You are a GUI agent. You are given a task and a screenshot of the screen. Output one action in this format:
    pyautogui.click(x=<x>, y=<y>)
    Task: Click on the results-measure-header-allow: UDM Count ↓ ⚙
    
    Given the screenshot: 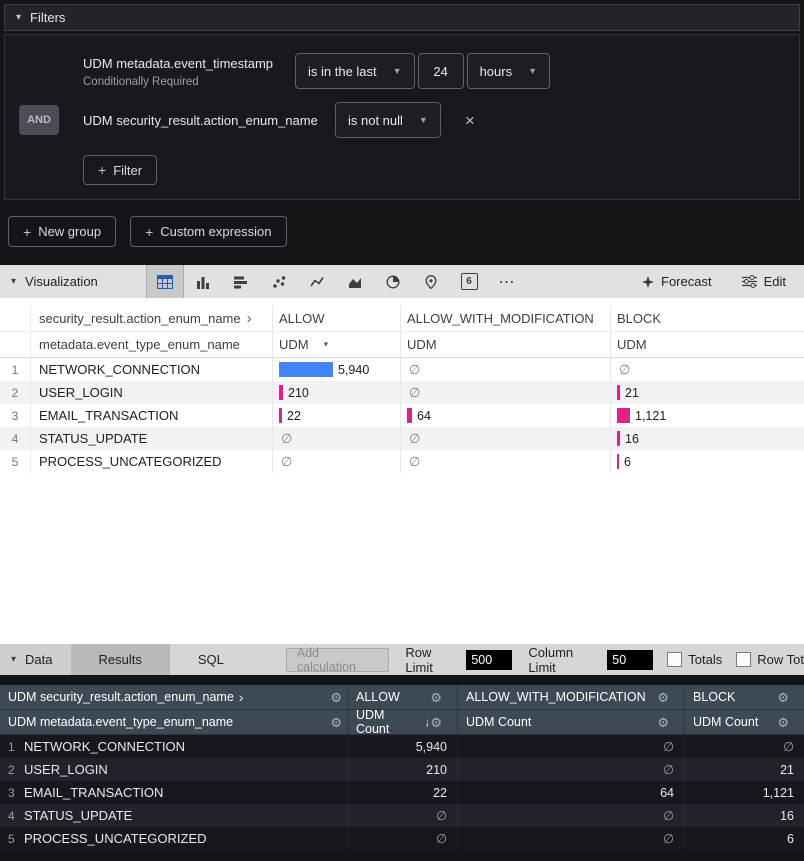 What is the action you would take?
    pyautogui.click(x=402, y=722)
    